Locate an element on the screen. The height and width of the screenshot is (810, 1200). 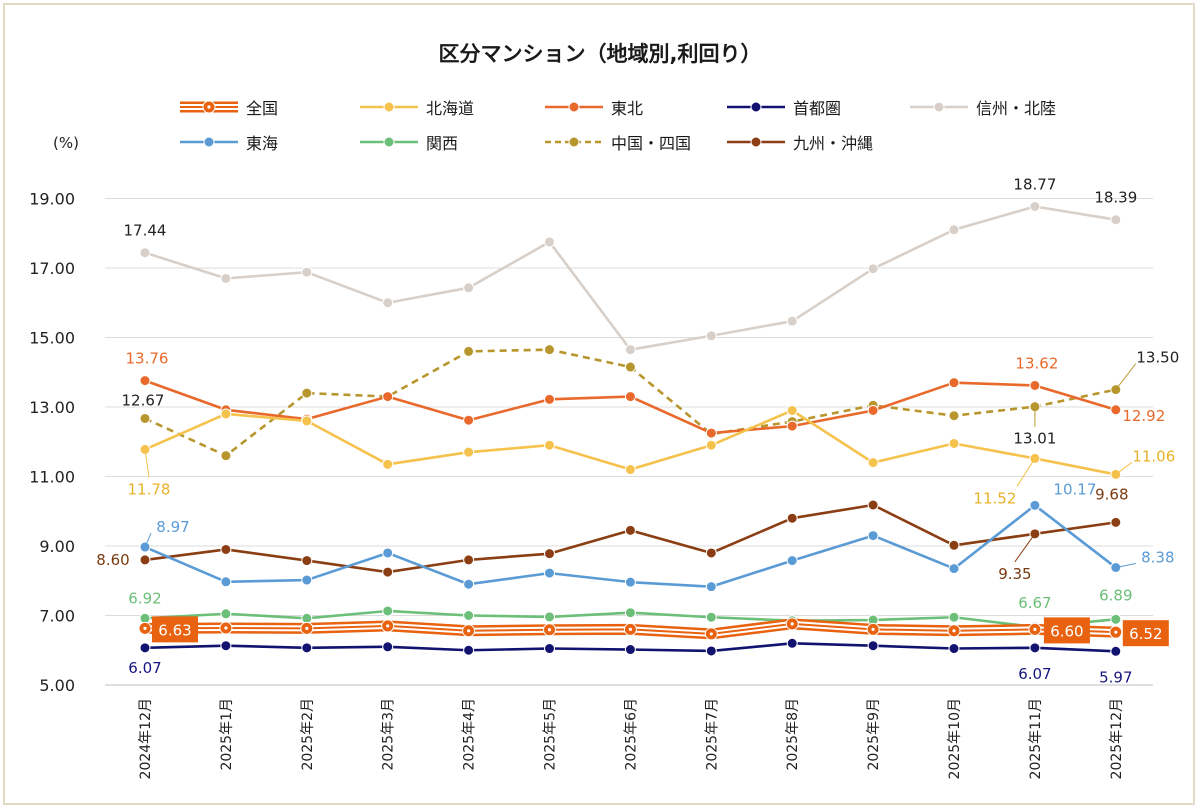
series-line-九州・沖縄 is located at coordinates (630, 538).